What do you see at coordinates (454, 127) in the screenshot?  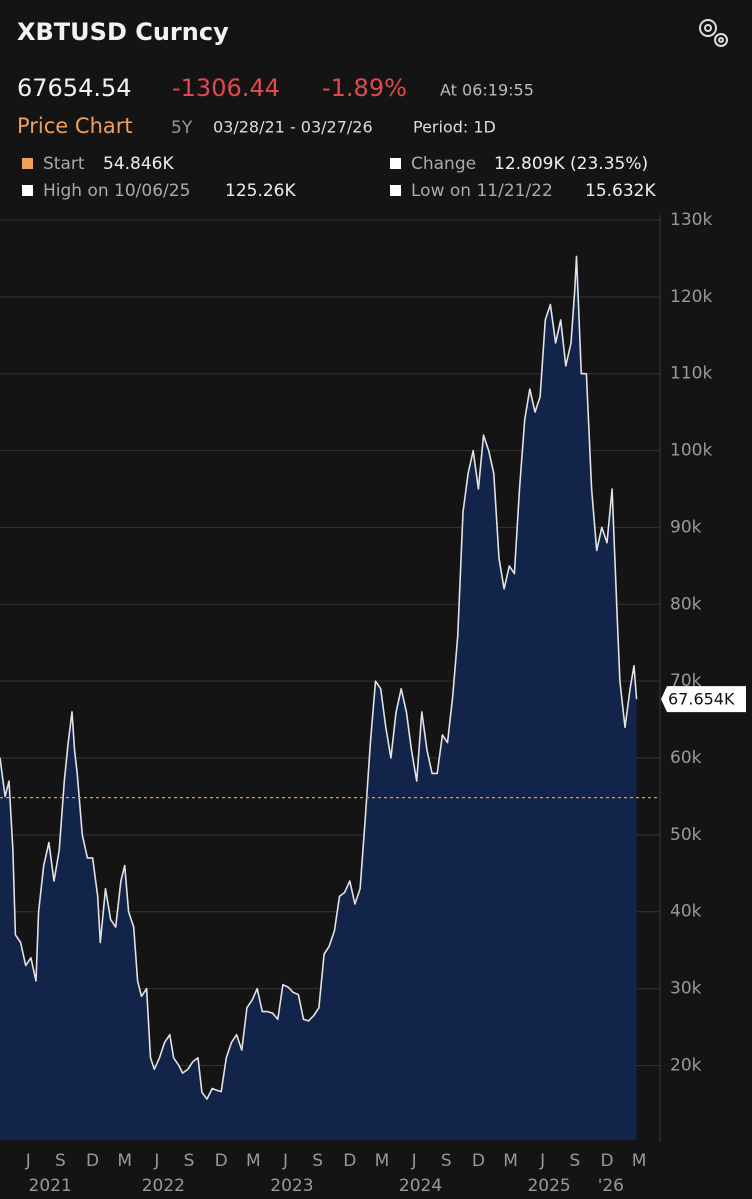 I see `period: Period: 1D` at bounding box center [454, 127].